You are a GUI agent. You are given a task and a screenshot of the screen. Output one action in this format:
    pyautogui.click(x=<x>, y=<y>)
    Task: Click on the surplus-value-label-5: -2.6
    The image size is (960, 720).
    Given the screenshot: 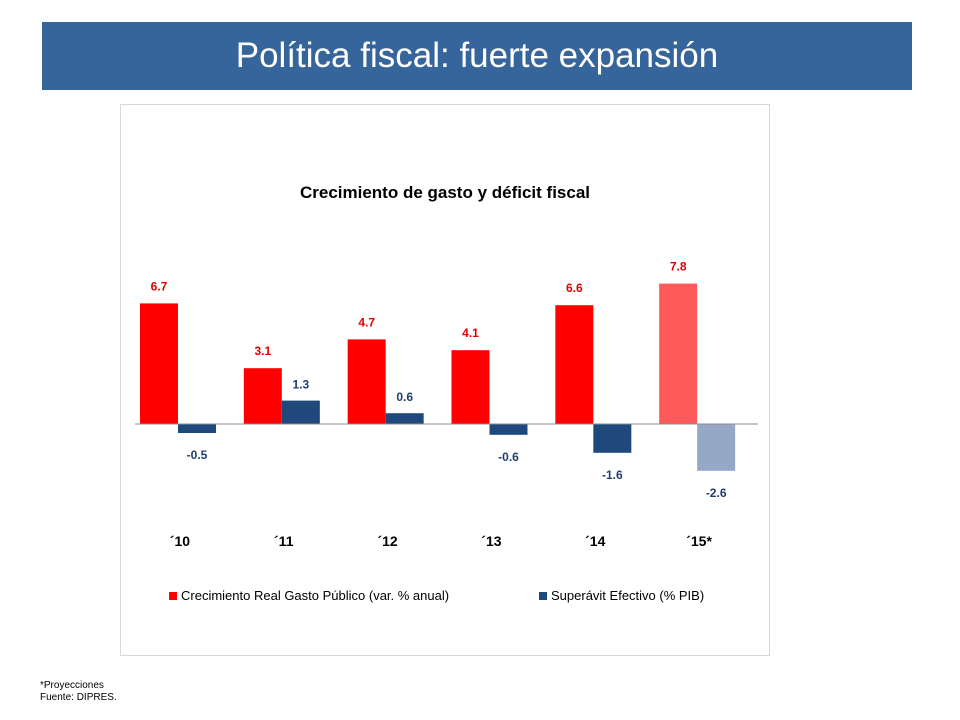 What is the action you would take?
    pyautogui.click(x=716, y=493)
    